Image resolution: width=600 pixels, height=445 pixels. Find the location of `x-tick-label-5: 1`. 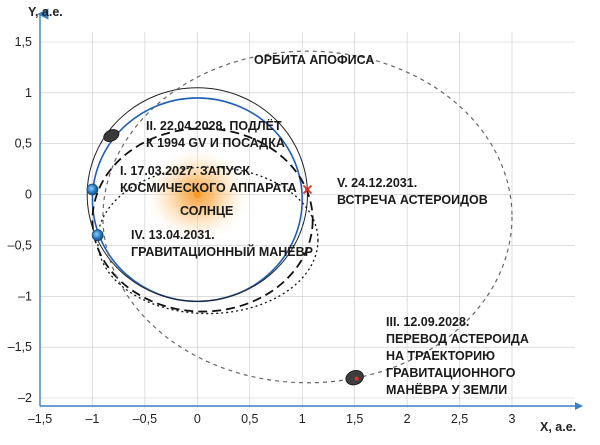

x-tick-label-5: 1 is located at coordinates (302, 419).